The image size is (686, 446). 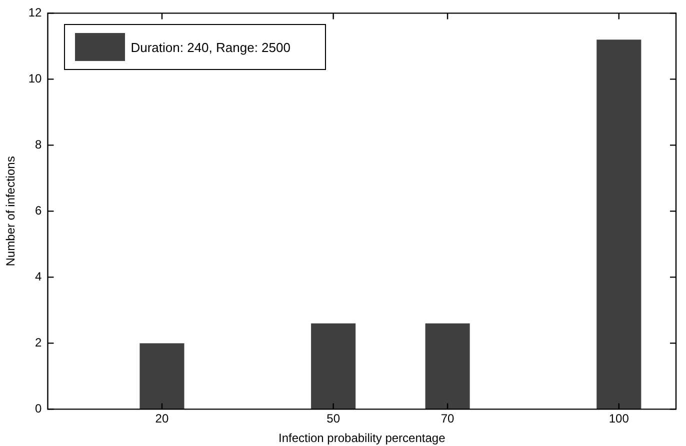 What do you see at coordinates (35, 79) in the screenshot?
I see `y-tick-label: 10` at bounding box center [35, 79].